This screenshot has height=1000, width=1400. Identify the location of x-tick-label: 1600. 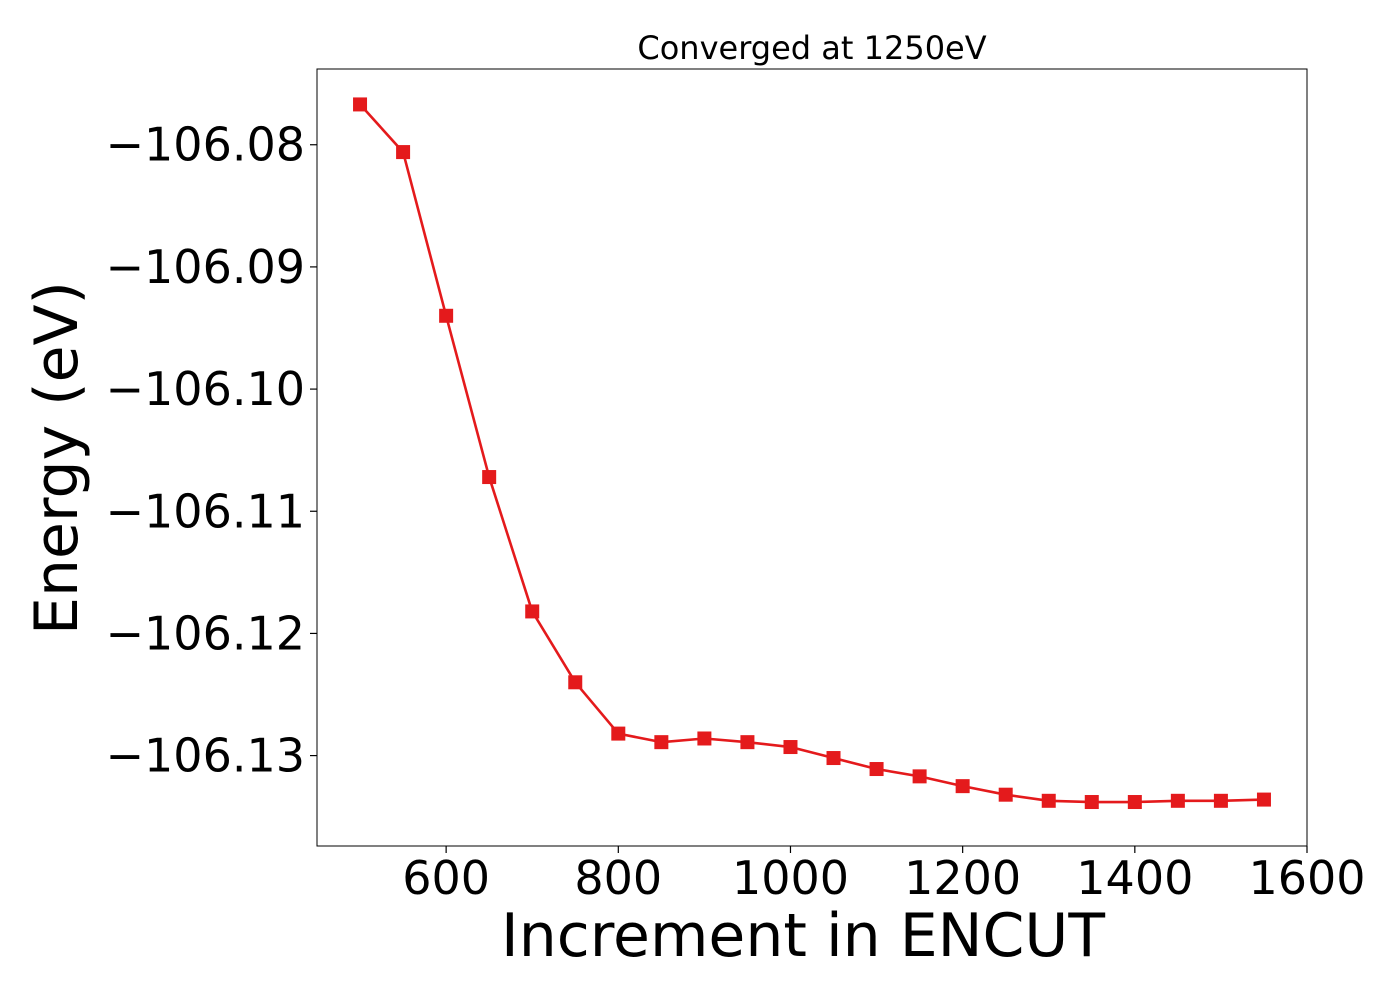
(1306, 878).